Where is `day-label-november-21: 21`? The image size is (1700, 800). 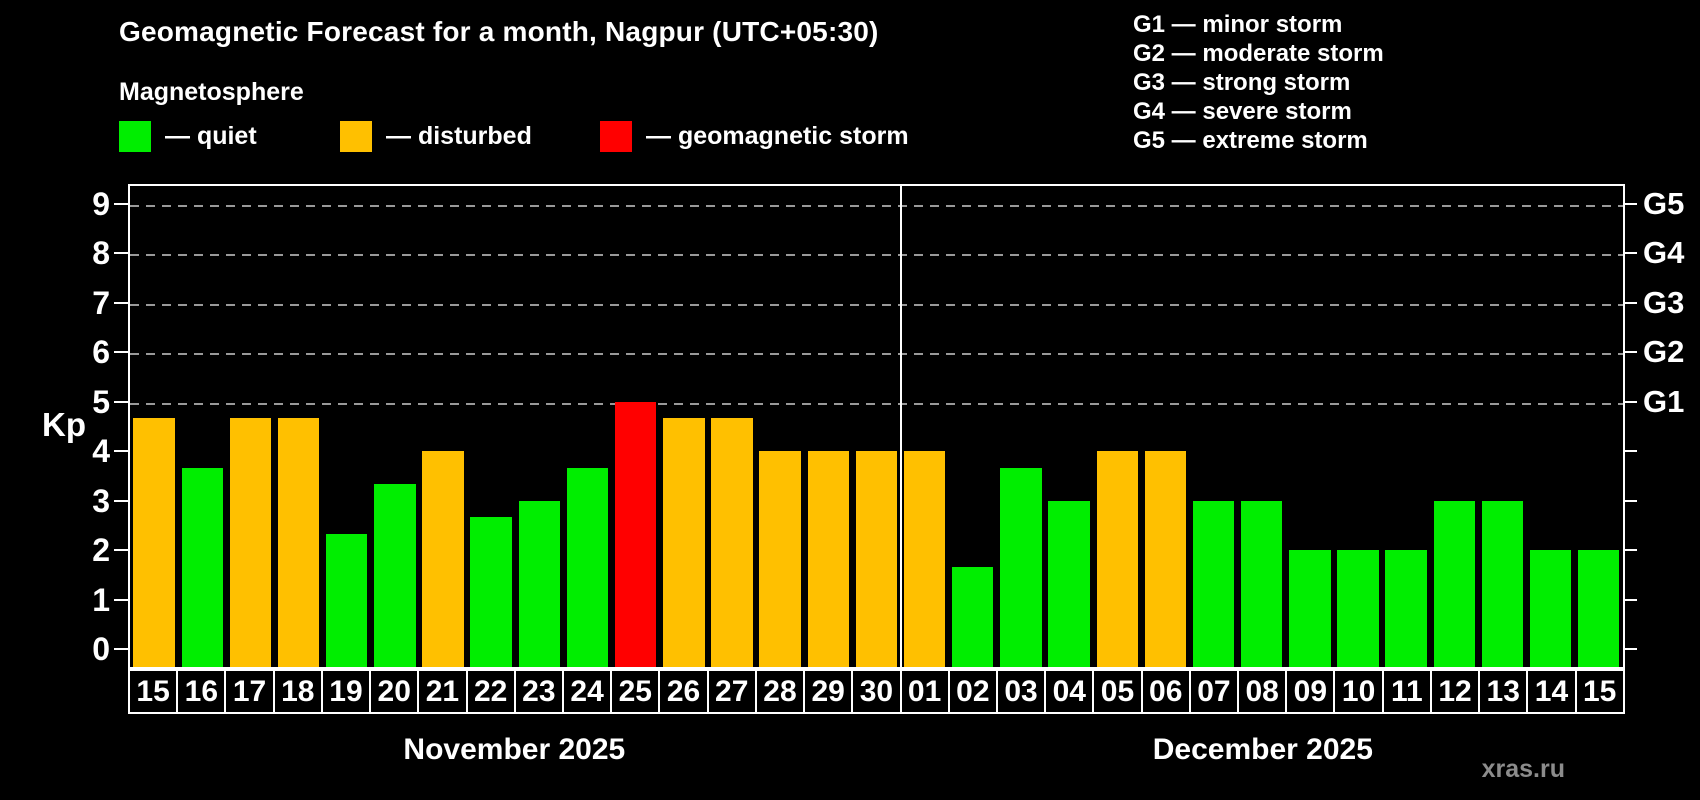
day-label-november-21: 21 is located at coordinates (442, 691).